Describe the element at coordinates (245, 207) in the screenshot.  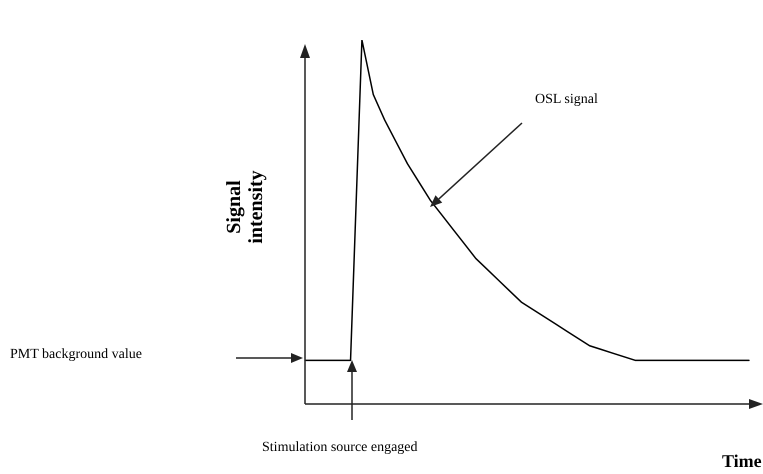
I see `y-axis-title: Signal intensity` at that location.